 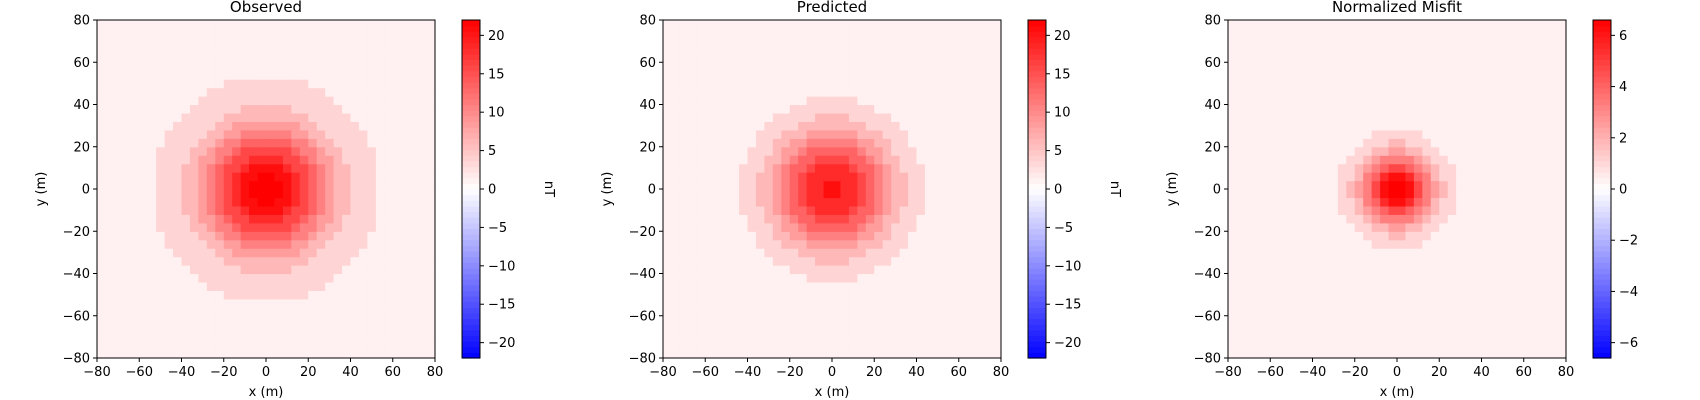 I want to click on y-tick-label: 80, so click(x=647, y=21).